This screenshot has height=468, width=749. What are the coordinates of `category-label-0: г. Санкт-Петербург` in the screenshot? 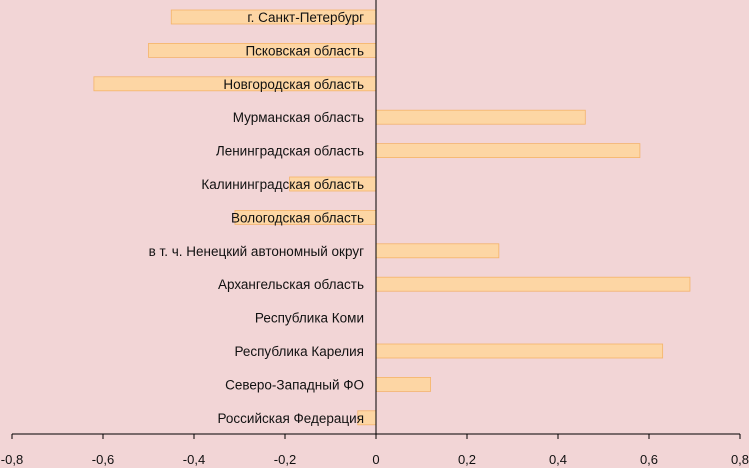 It's located at (305, 17).